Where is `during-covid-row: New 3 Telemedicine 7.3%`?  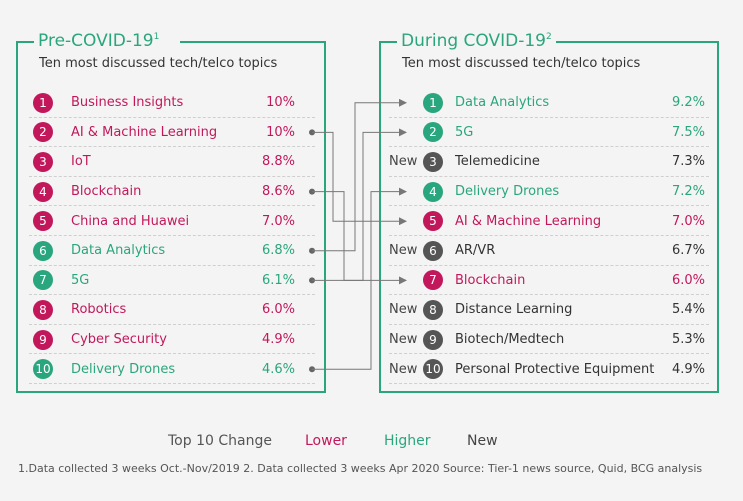
during-covid-row: New 3 Telemedicine 7.3% is located at coordinates (549, 162).